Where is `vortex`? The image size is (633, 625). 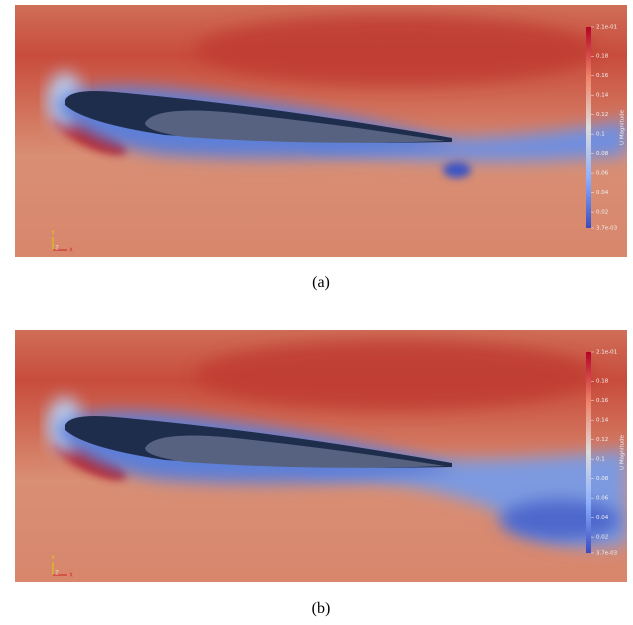
vortex is located at coordinates (457, 170).